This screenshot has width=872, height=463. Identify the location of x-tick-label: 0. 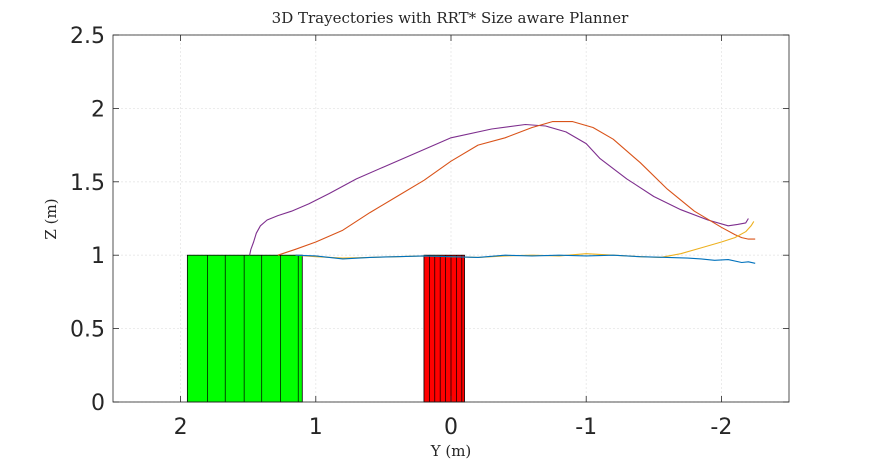
(451, 427).